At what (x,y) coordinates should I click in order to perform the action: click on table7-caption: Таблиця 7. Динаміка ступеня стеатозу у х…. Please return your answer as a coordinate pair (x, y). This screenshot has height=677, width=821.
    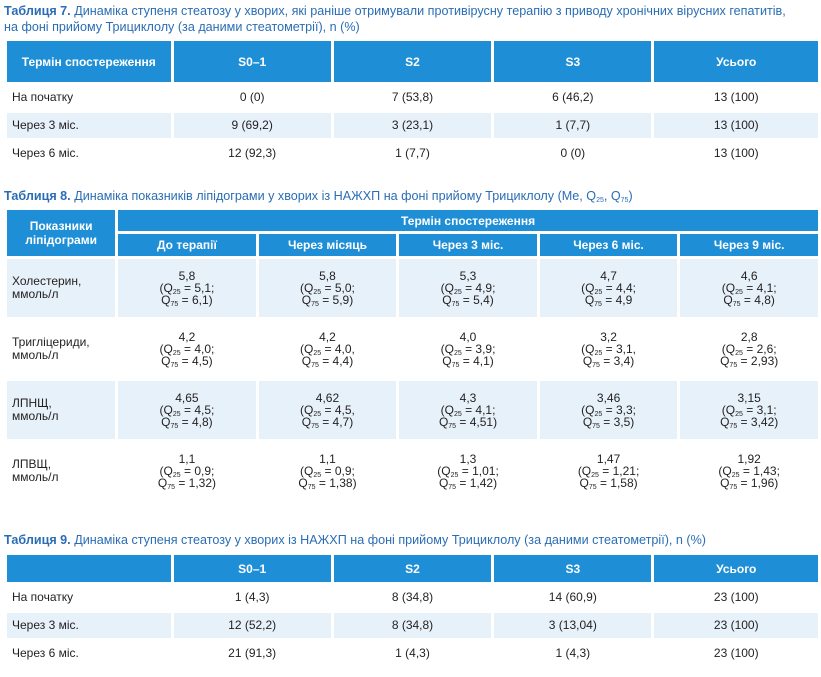
    Looking at the image, I should click on (399, 19).